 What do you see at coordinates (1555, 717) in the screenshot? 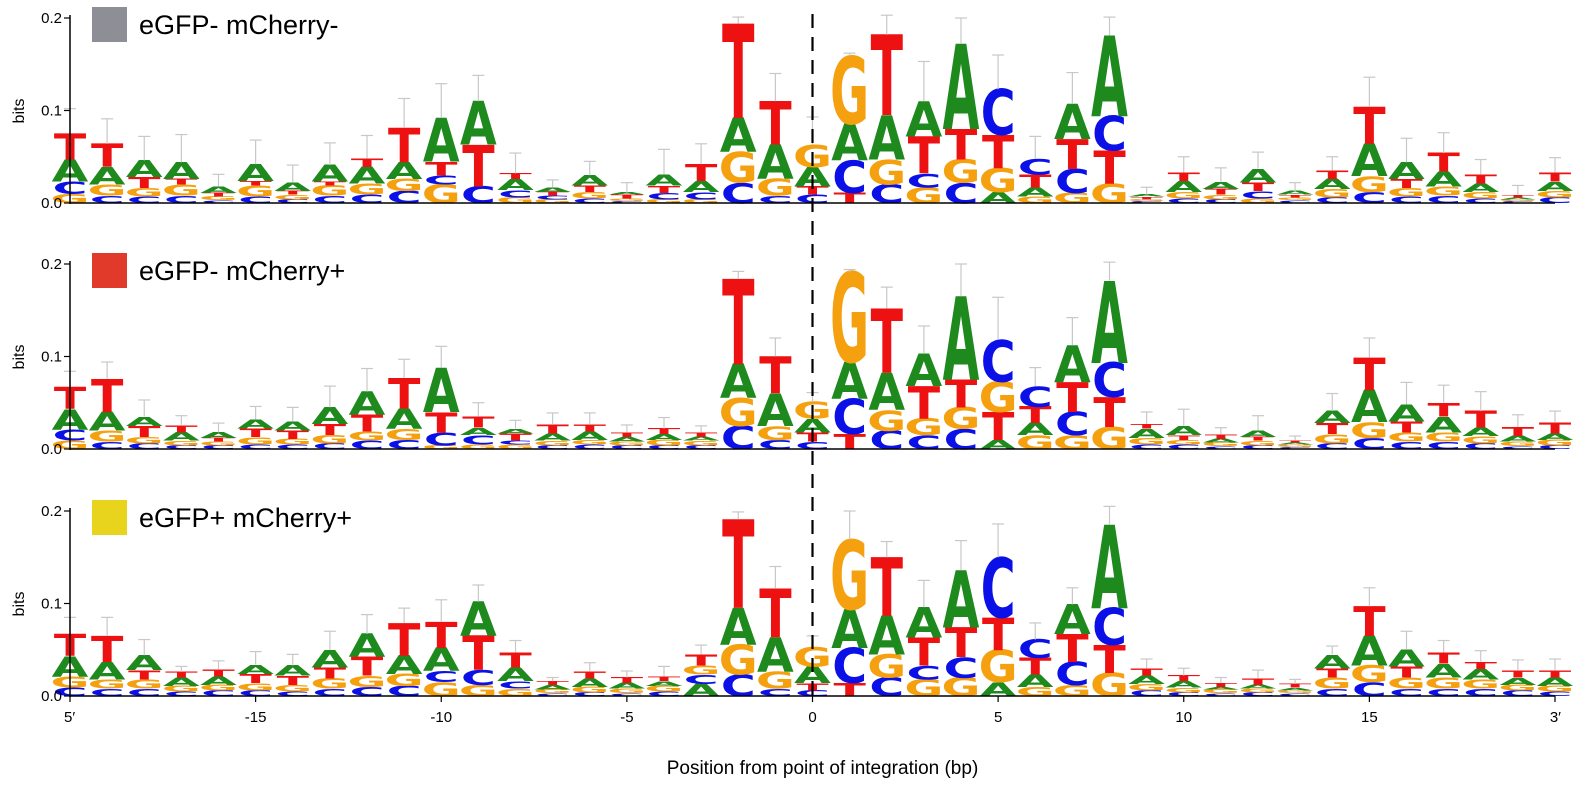
I see `x-tick-label: 3′` at bounding box center [1555, 717].